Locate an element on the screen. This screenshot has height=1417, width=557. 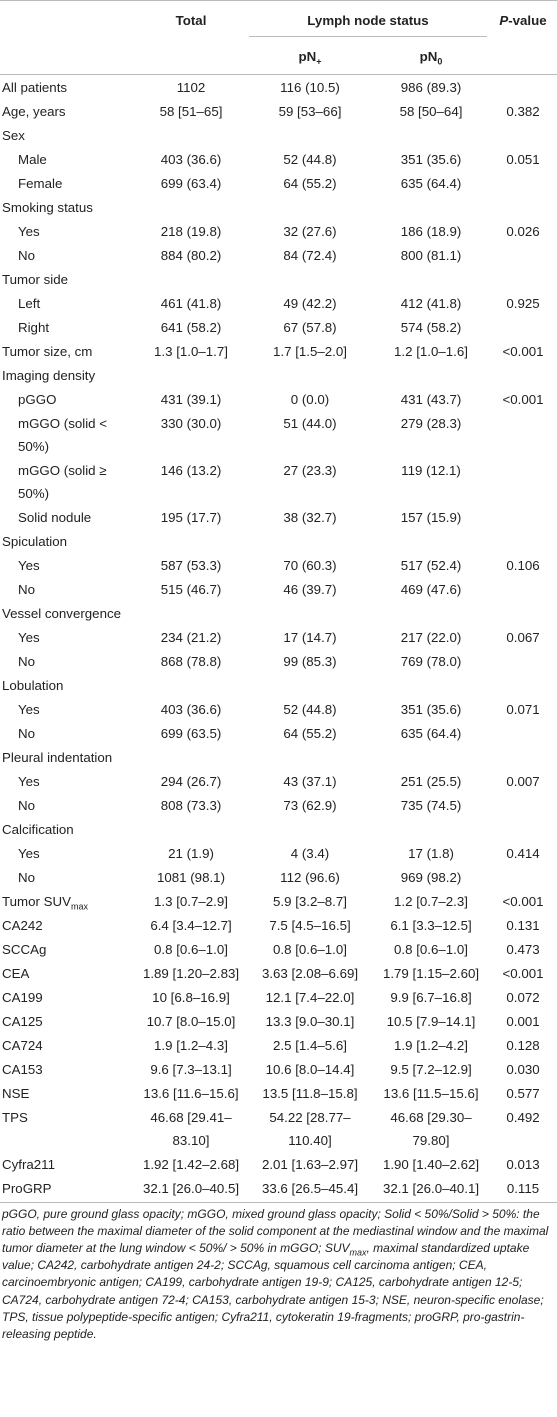
cell: 986 (89.3) is located at coordinates (431, 87).